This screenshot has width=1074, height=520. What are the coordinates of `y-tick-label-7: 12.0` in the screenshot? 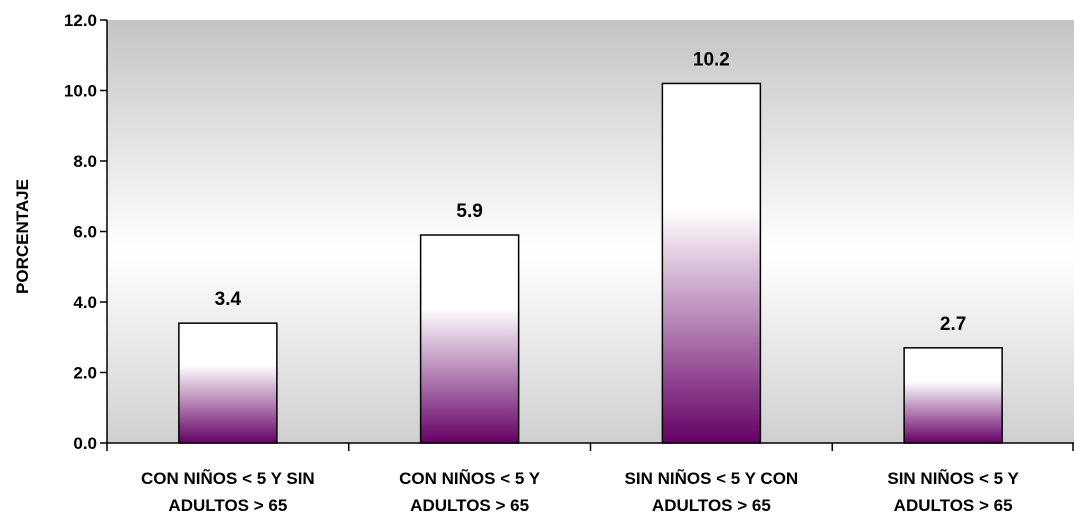 It's located at (80, 20).